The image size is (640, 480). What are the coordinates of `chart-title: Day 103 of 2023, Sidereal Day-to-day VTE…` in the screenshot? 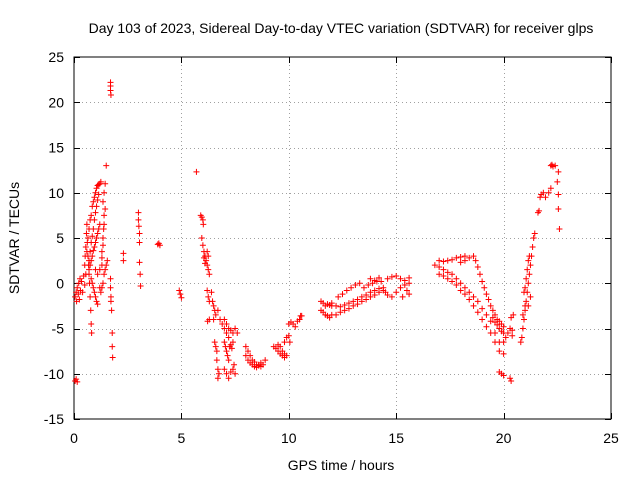 It's located at (341, 28).